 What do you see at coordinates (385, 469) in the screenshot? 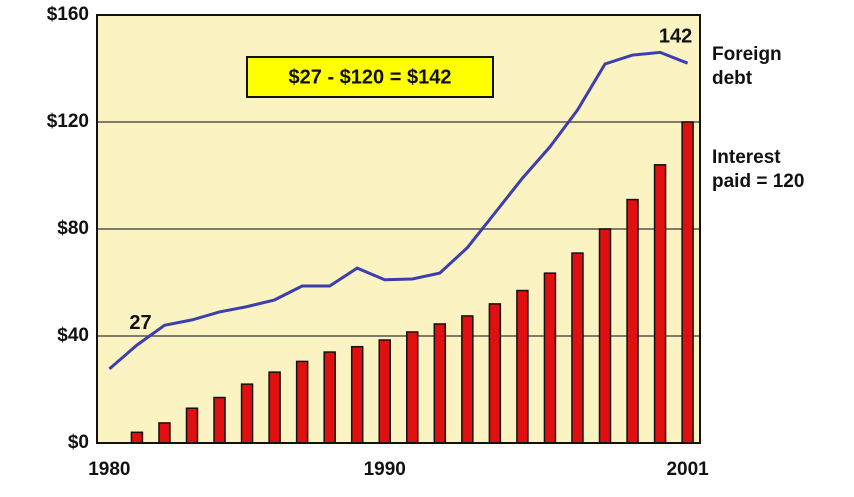
I see `x-tick-label: 1990` at bounding box center [385, 469].